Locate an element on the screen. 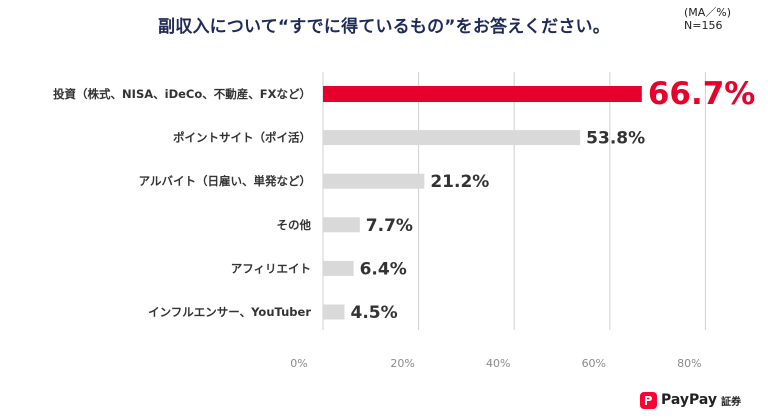 The height and width of the screenshot is (418, 768). category-label: アフィリエイト is located at coordinates (271, 268).